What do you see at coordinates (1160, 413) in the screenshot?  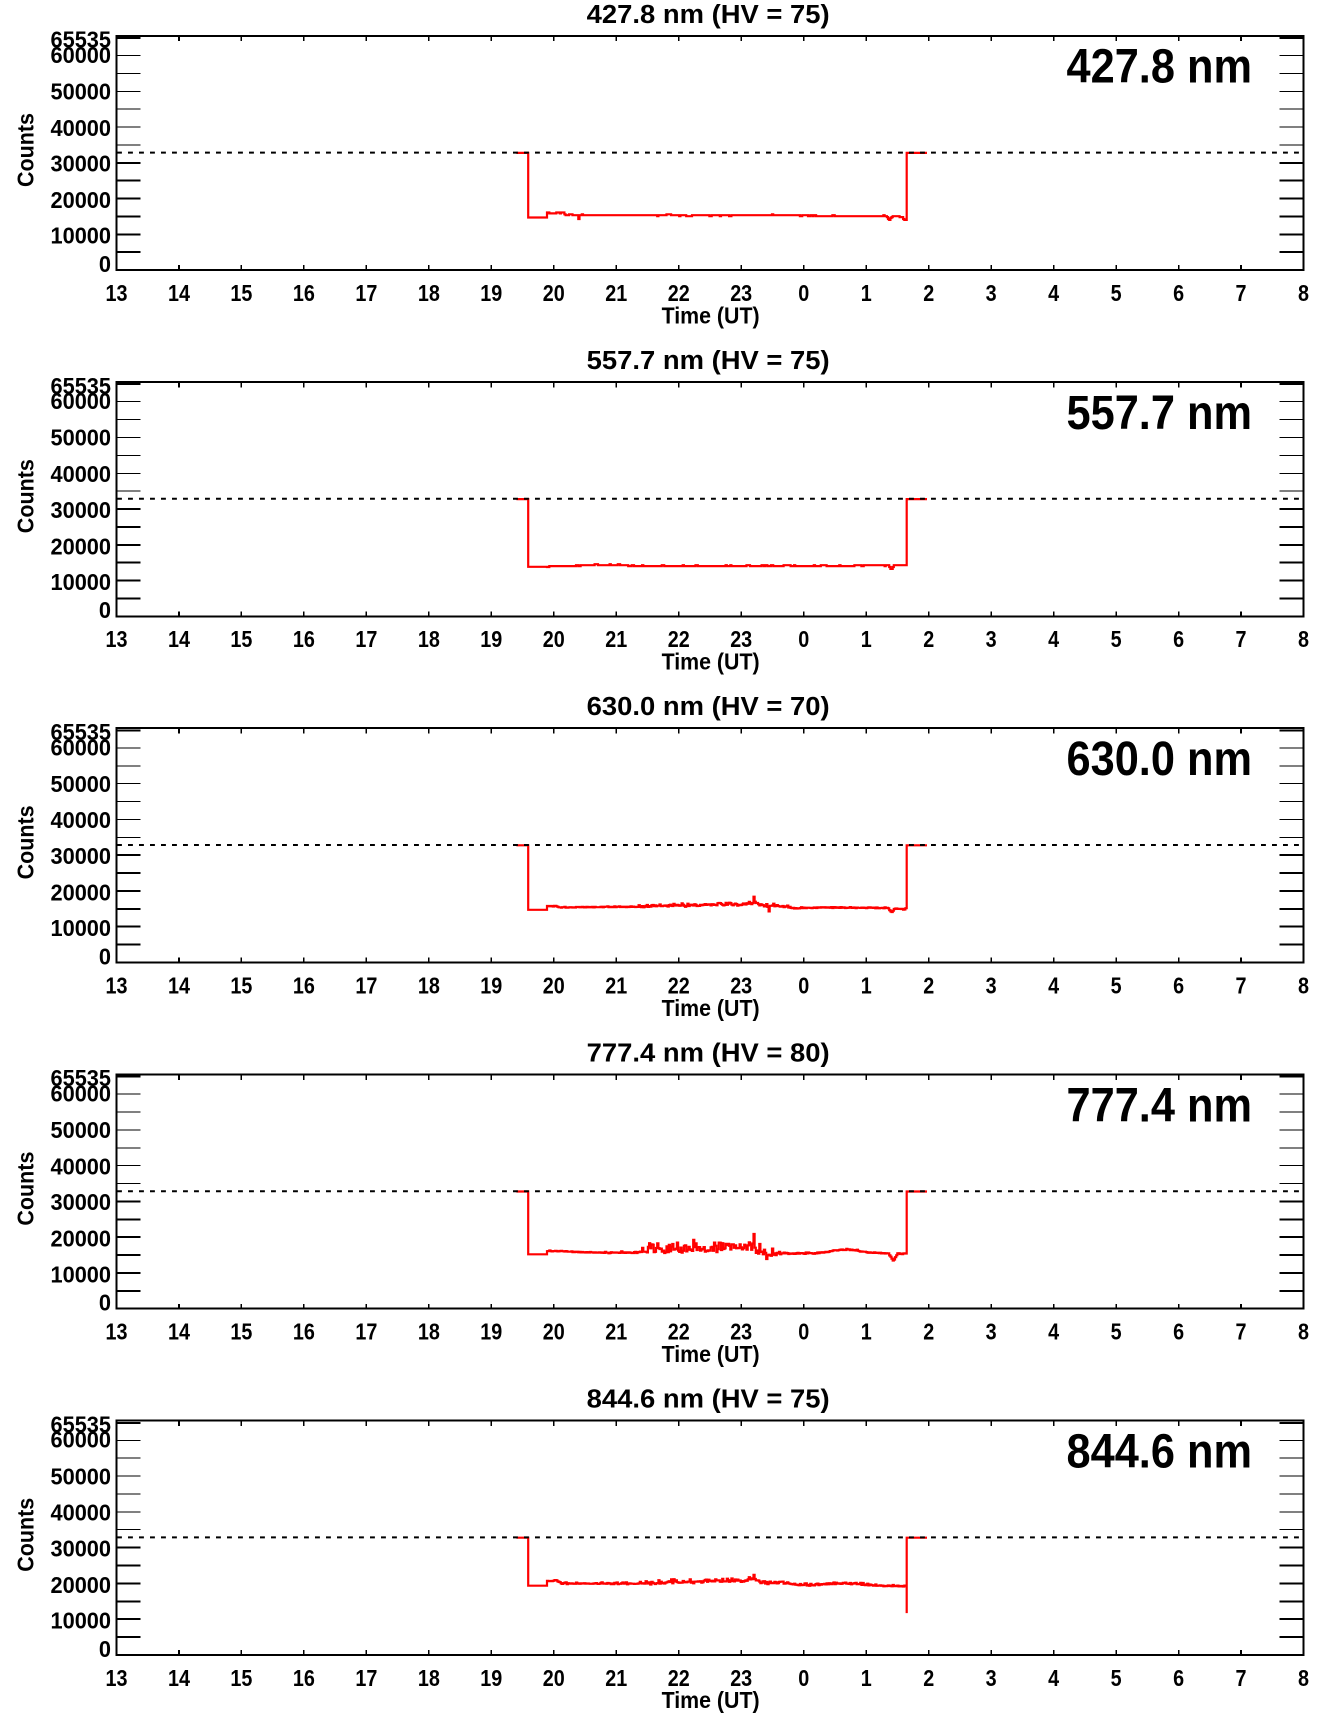 I see `svg-text: 557.7 nm` at bounding box center [1160, 413].